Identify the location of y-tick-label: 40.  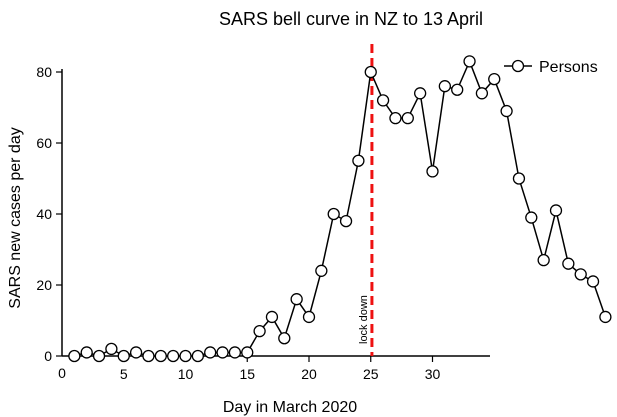
(44, 214).